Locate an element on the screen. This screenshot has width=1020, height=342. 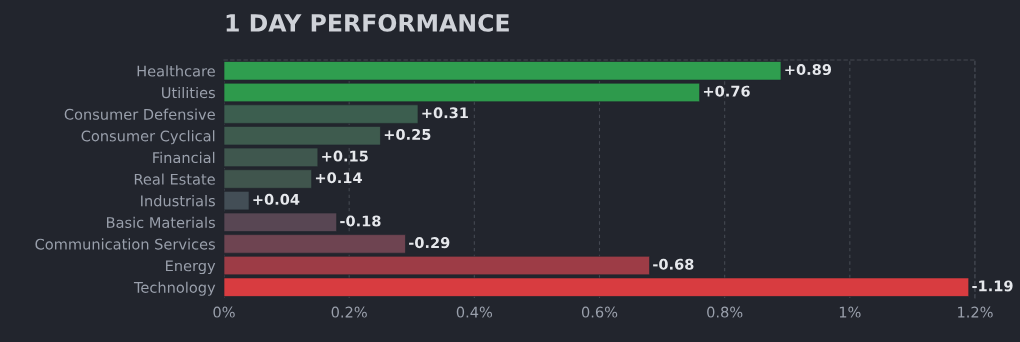
annotation: +0.89 is located at coordinates (808, 70).